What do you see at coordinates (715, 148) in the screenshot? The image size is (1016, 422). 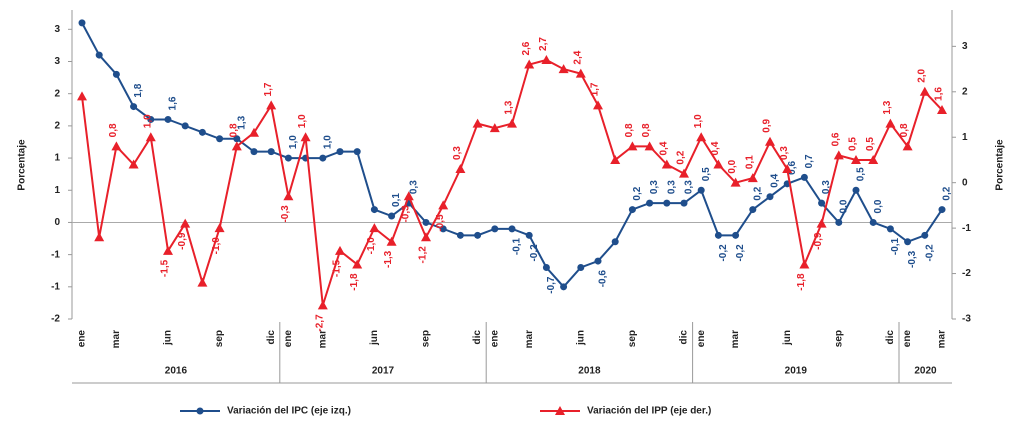 I see `data-label: 0,4` at bounding box center [715, 148].